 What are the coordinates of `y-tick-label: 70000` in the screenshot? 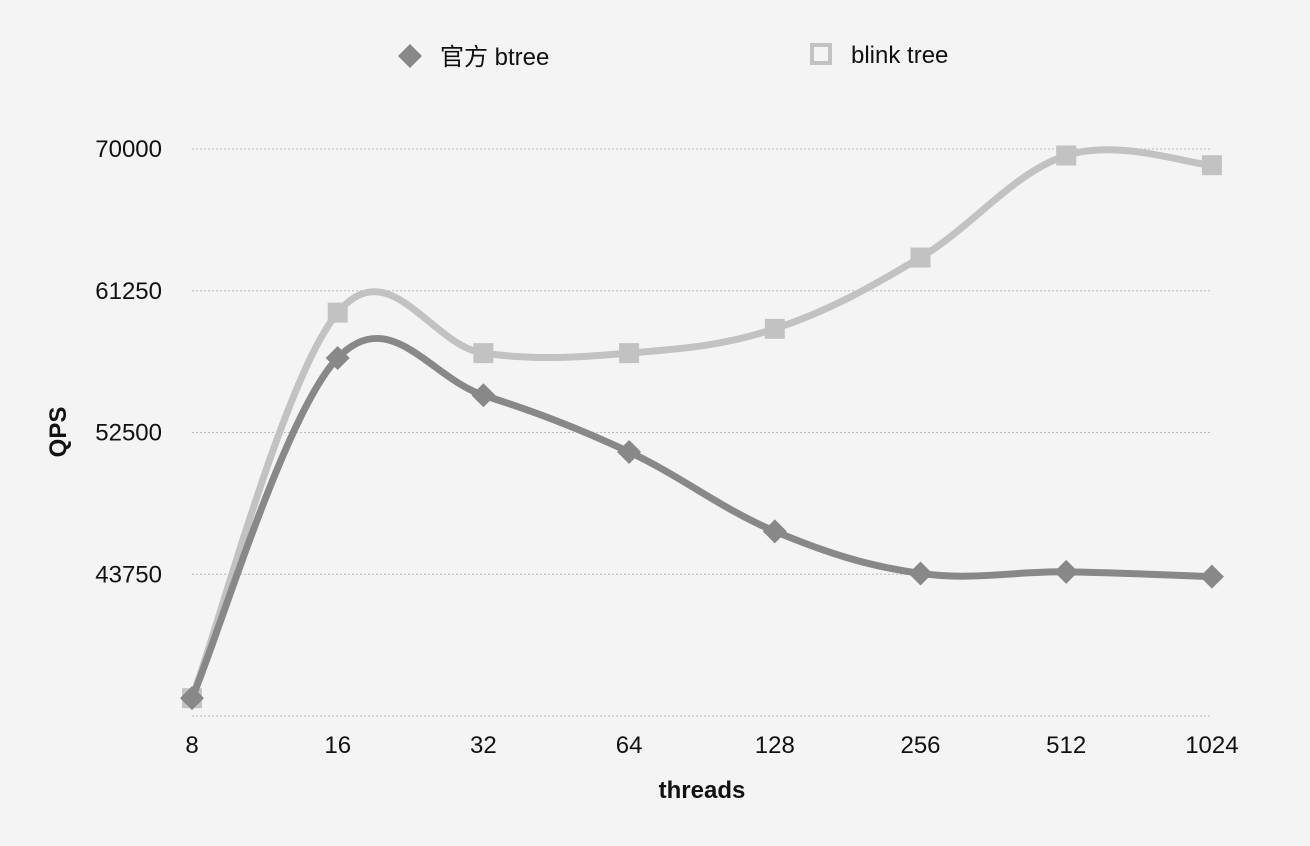 It's located at (128, 149).